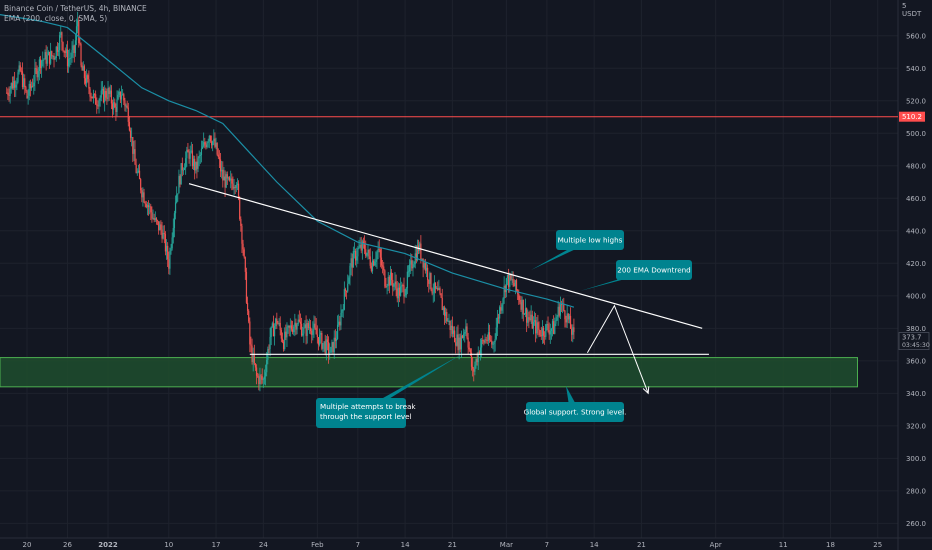 This screenshot has height=550, width=932. What do you see at coordinates (445, 256) in the screenshot?
I see `descending-trendline` at bounding box center [445, 256].